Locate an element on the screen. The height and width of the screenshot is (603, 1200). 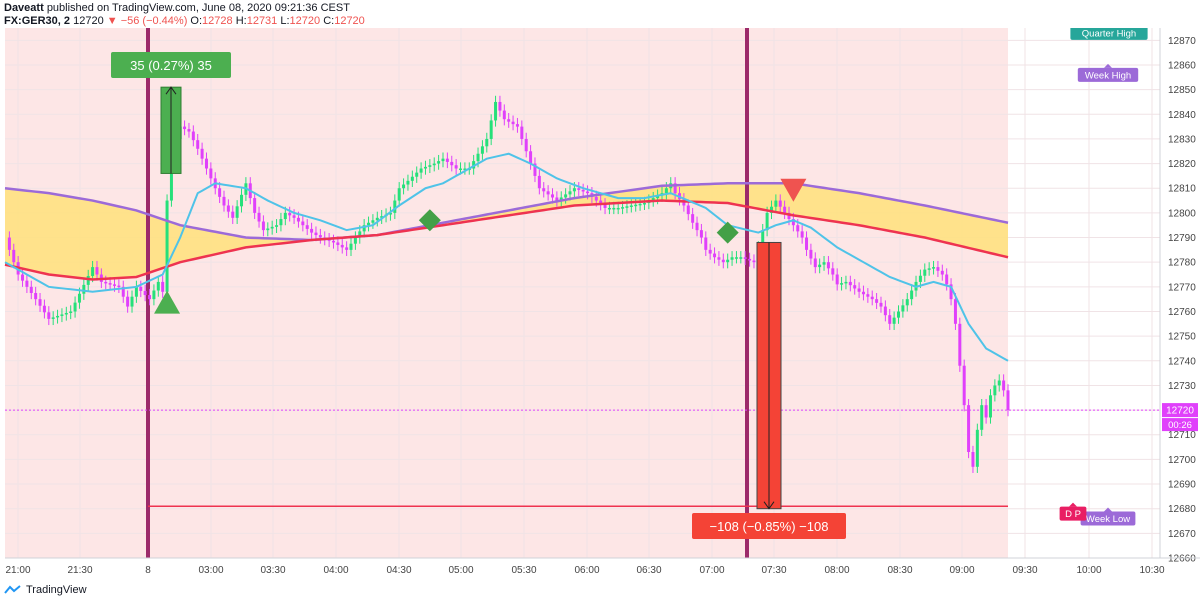
level-label-bg is located at coordinates (1073, 513).